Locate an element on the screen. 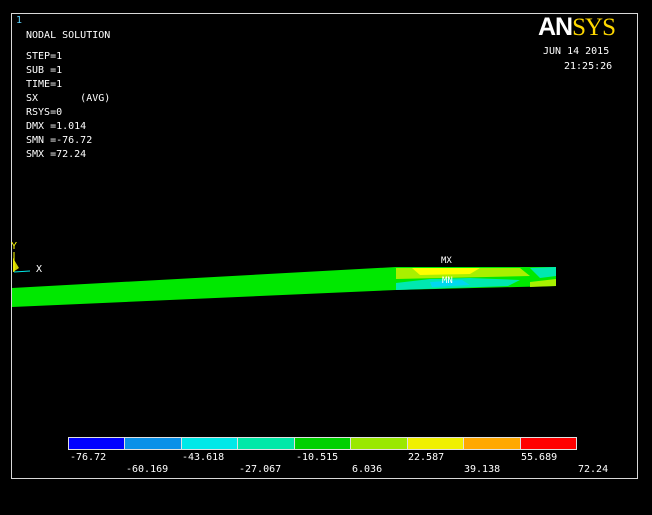 This screenshot has height=515, width=652. info-sub: SUB =1 is located at coordinates (44, 70).